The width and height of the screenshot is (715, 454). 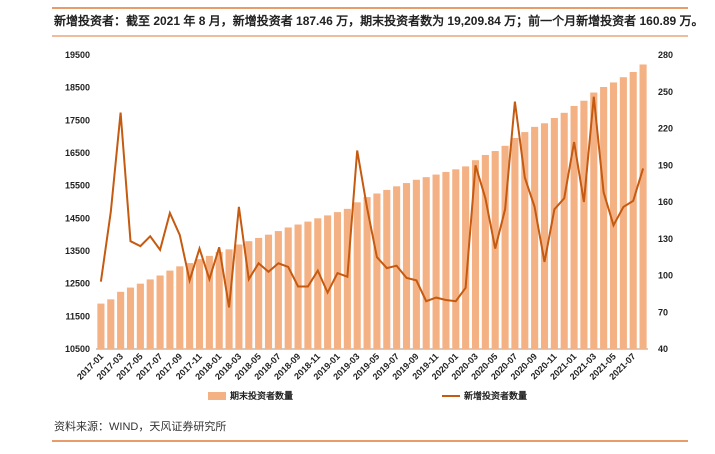 I want to click on legend-label: 新增投资者数量, so click(x=495, y=395).